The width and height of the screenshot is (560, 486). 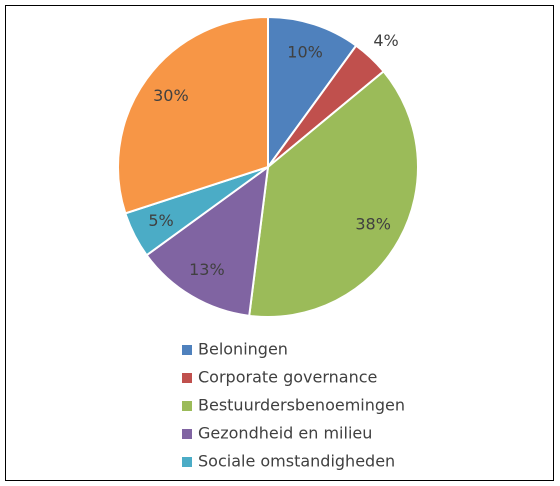 I want to click on data-label: 10%, so click(x=305, y=51).